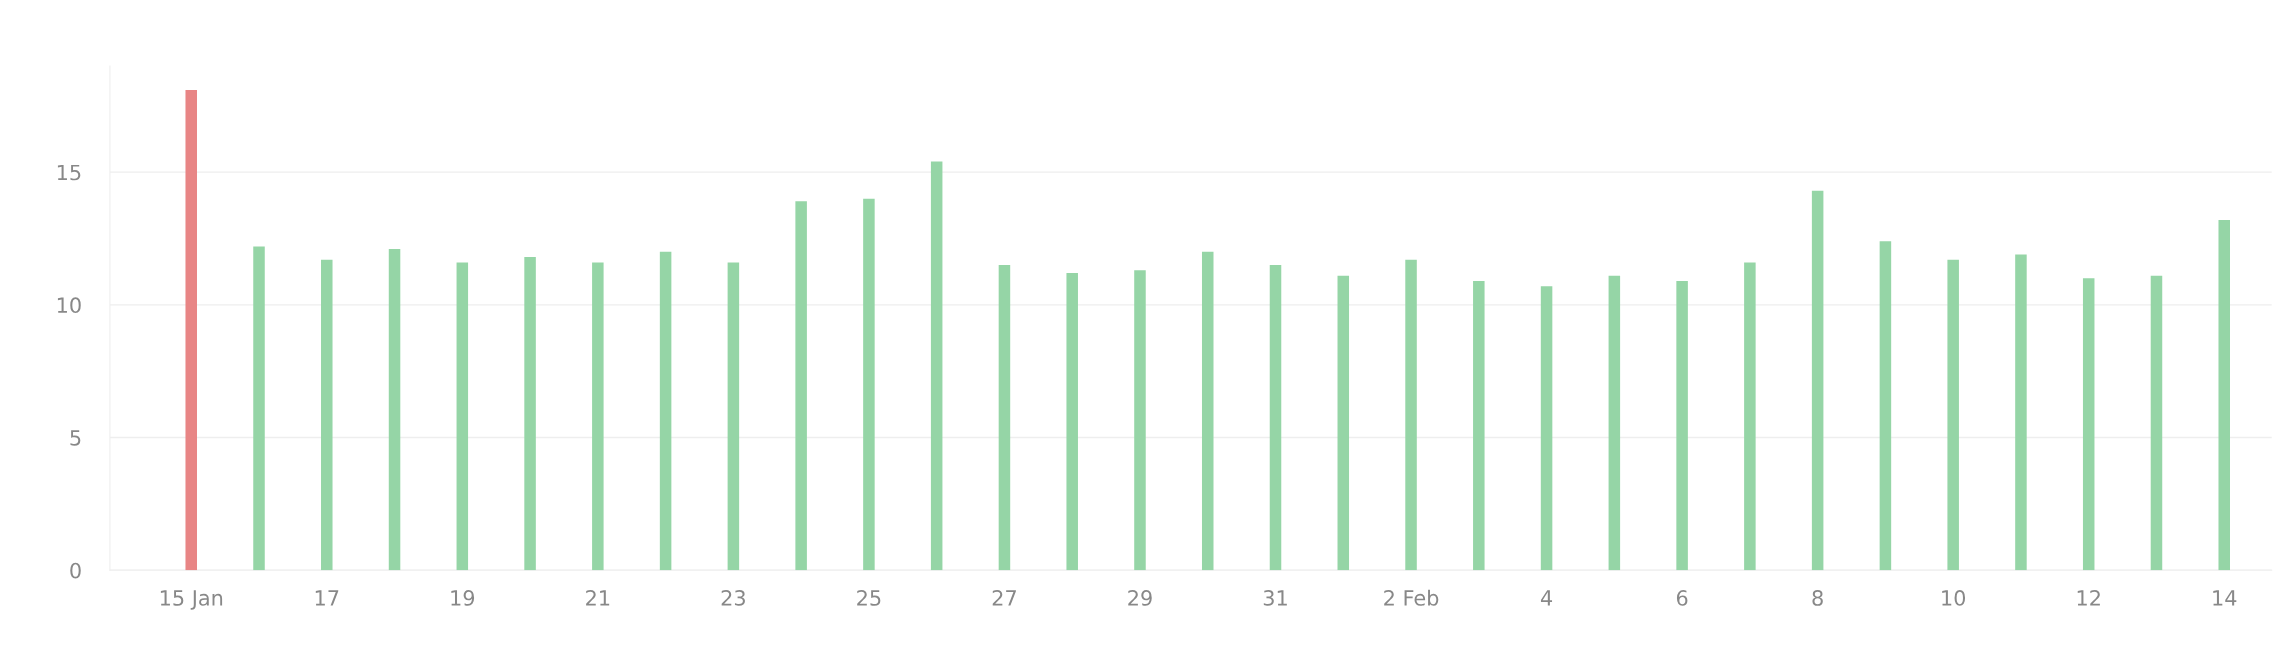 The image size is (2290, 660). What do you see at coordinates (2088, 598) in the screenshot?
I see `x-tick-label: 12` at bounding box center [2088, 598].